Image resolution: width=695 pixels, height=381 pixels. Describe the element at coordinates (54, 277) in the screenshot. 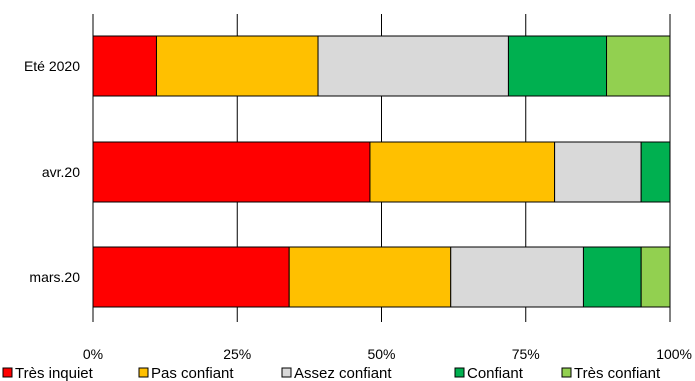

I see `category-label: mars.20` at that location.